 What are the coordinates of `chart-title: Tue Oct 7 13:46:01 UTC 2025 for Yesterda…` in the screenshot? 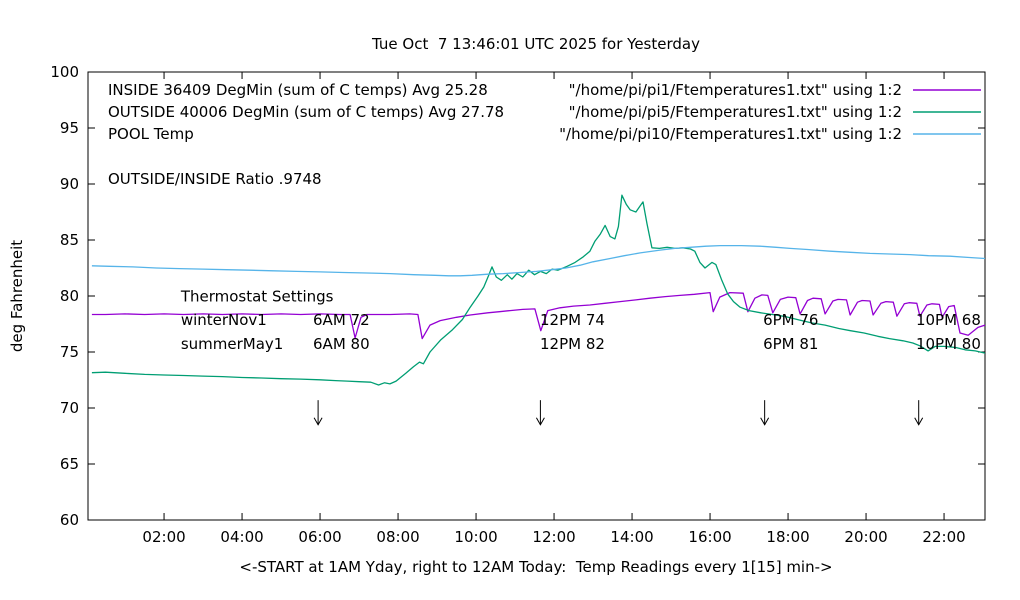 It's located at (535, 44).